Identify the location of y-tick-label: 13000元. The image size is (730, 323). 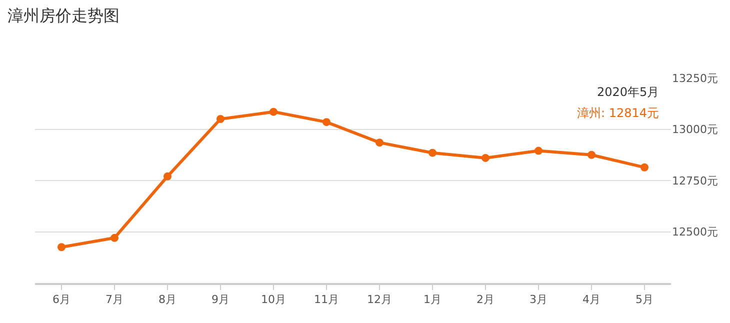
(695, 129).